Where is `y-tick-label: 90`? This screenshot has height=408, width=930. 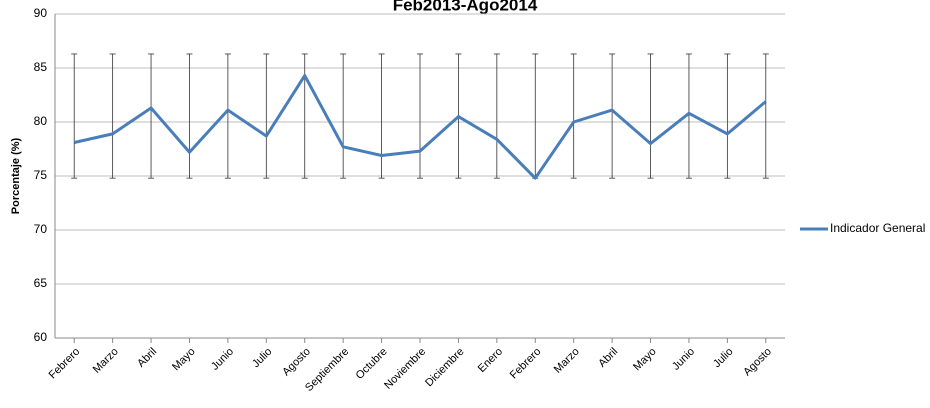 y-tick-label: 90 is located at coordinates (41, 13).